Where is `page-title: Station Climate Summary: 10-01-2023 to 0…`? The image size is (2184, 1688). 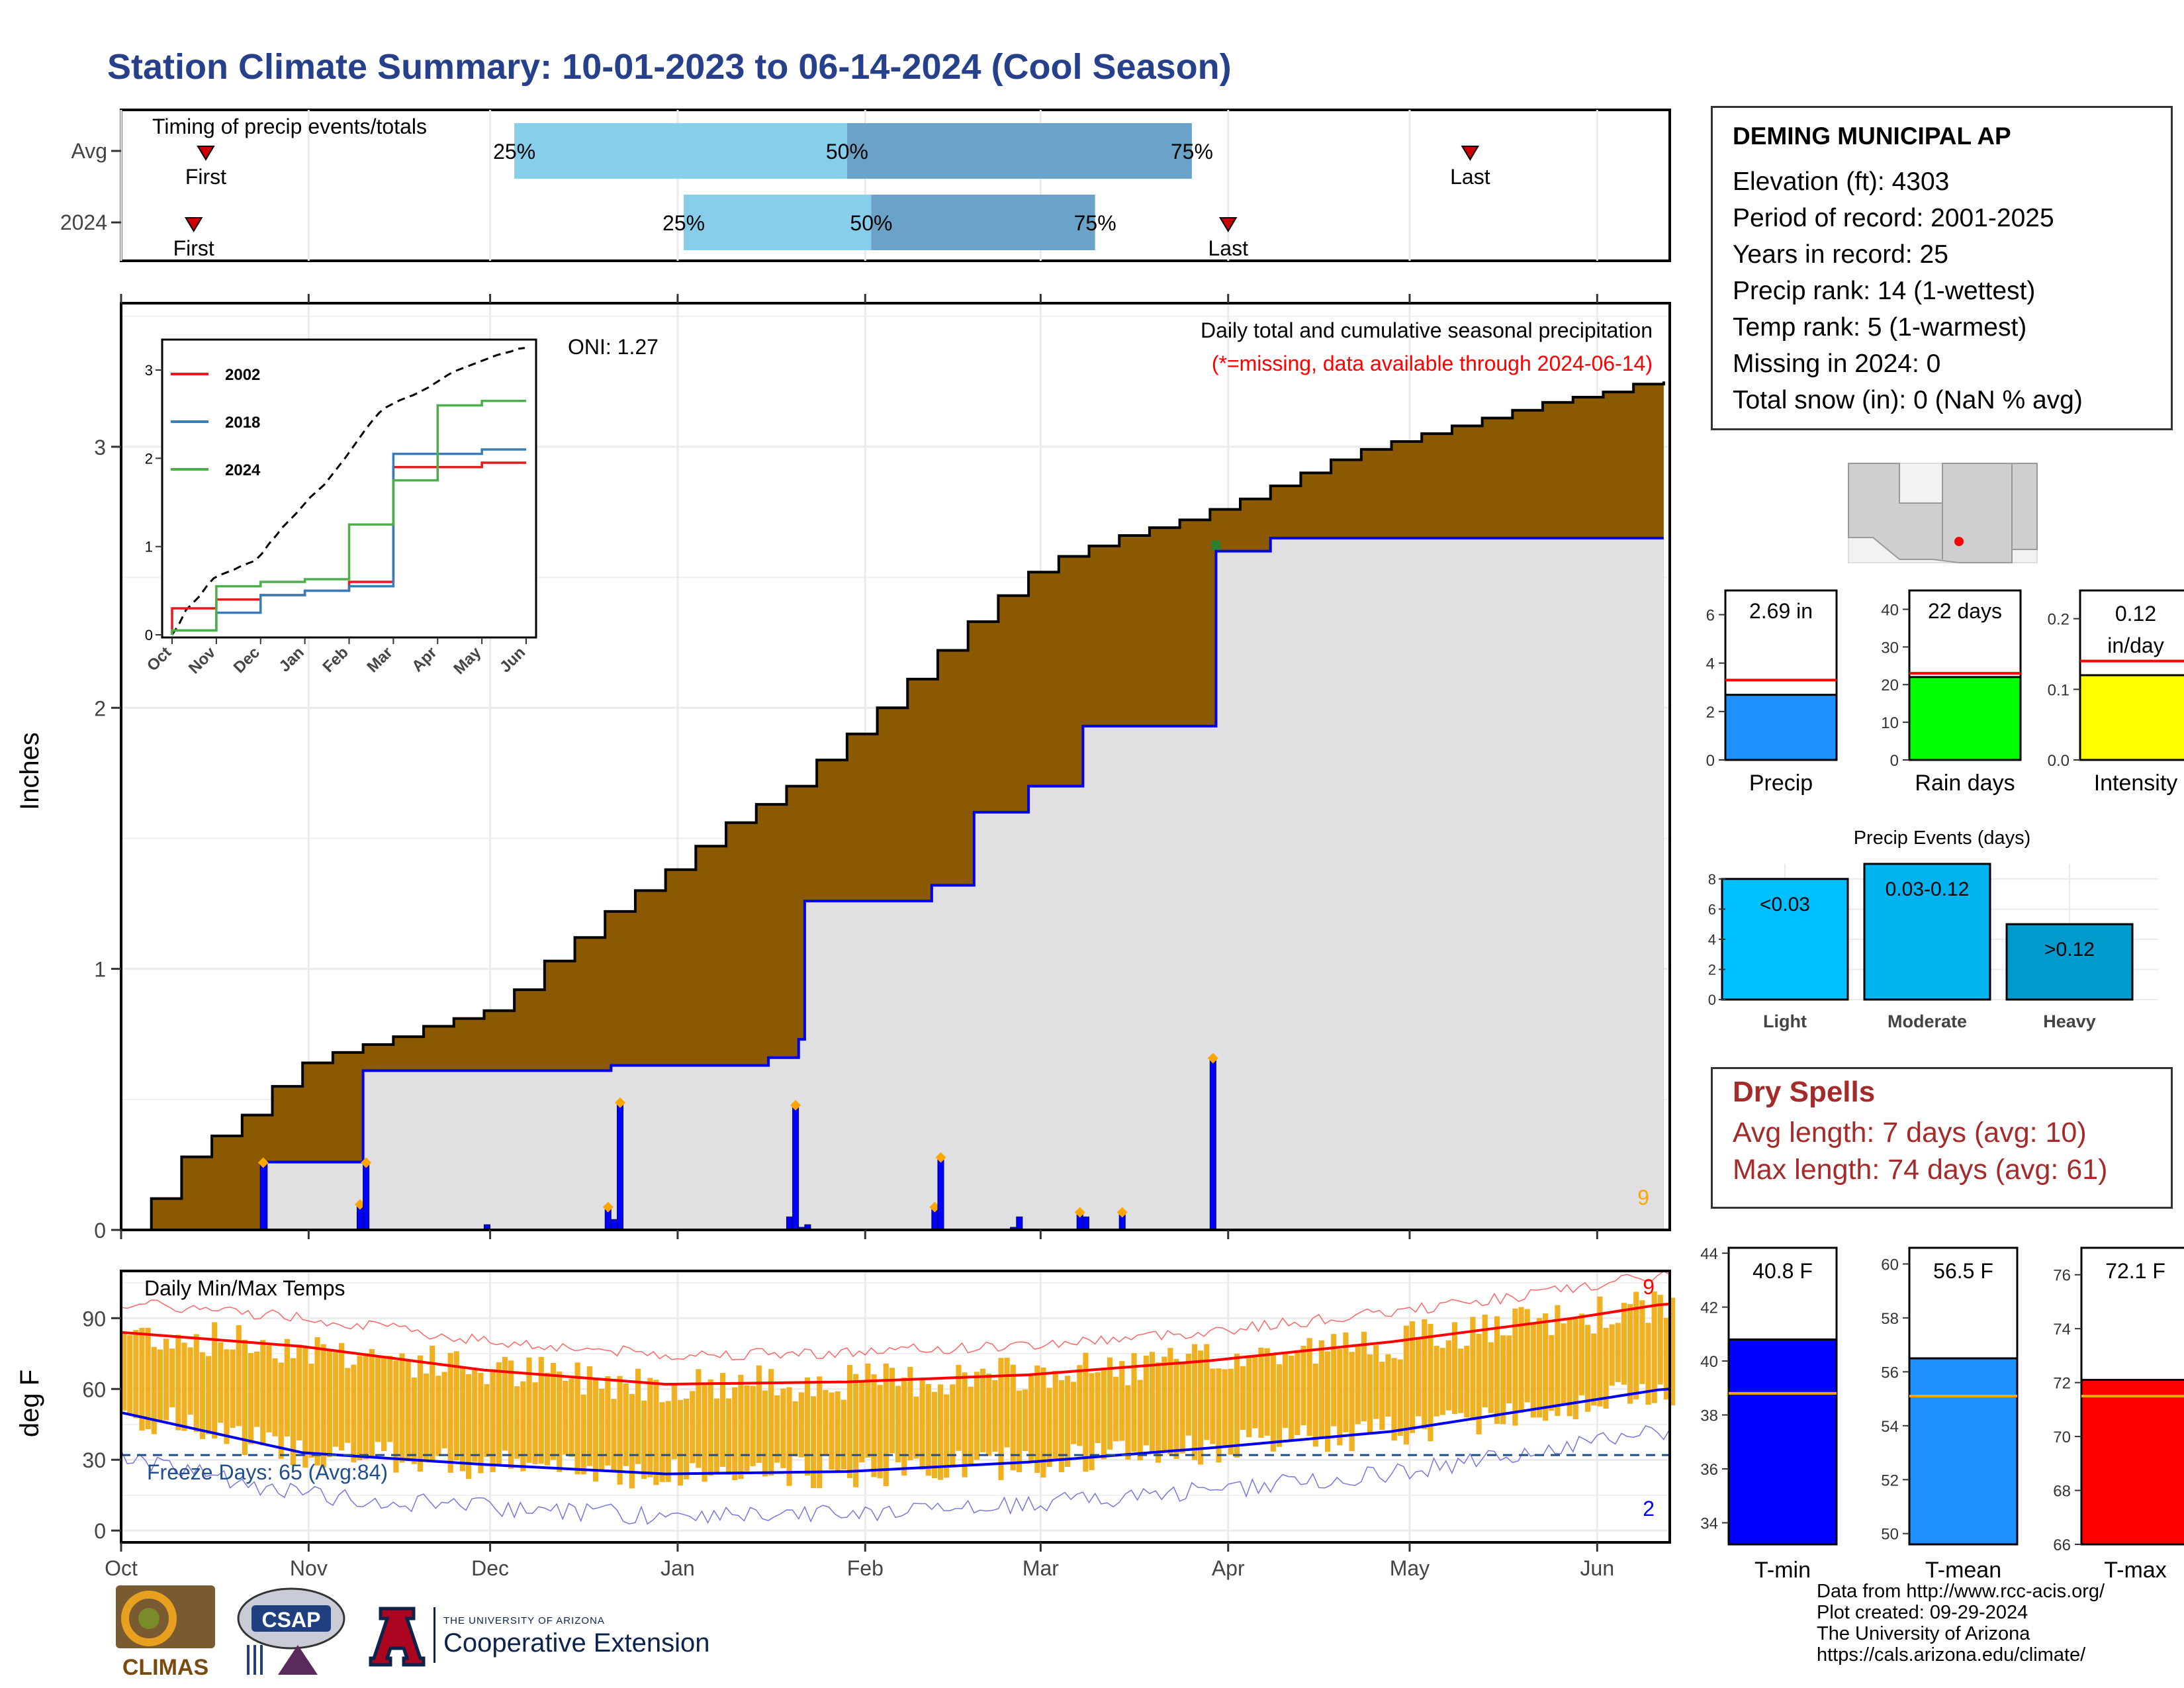 page-title: Station Climate Summary: 10-01-2023 to 0… is located at coordinates (669, 67).